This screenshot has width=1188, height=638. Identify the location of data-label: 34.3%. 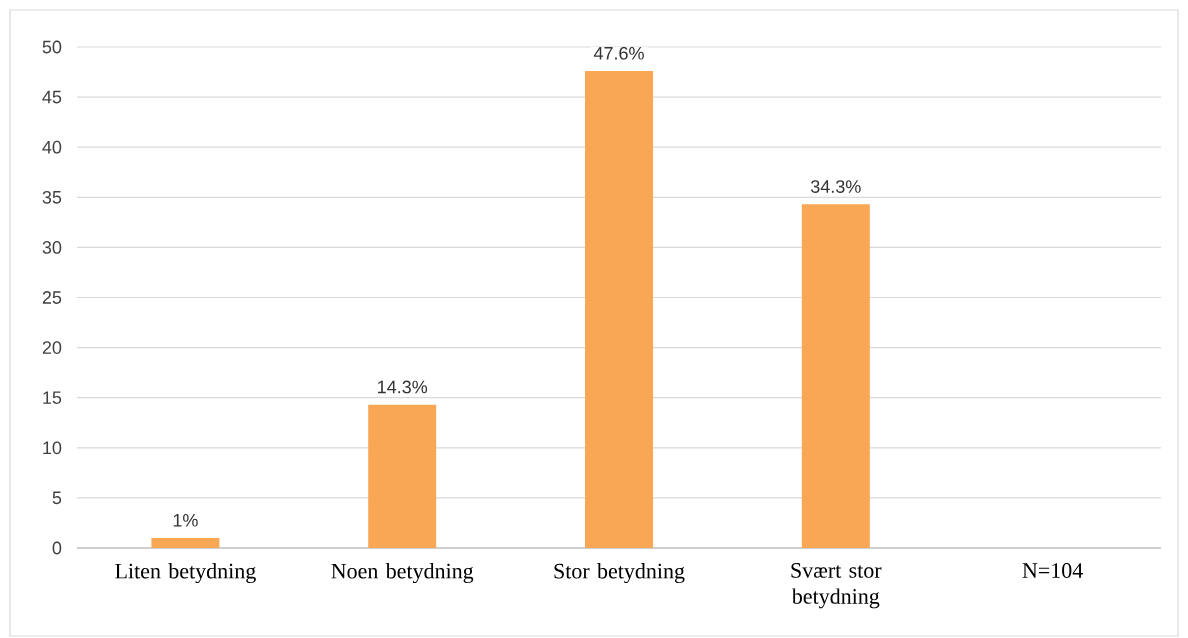
(835, 186).